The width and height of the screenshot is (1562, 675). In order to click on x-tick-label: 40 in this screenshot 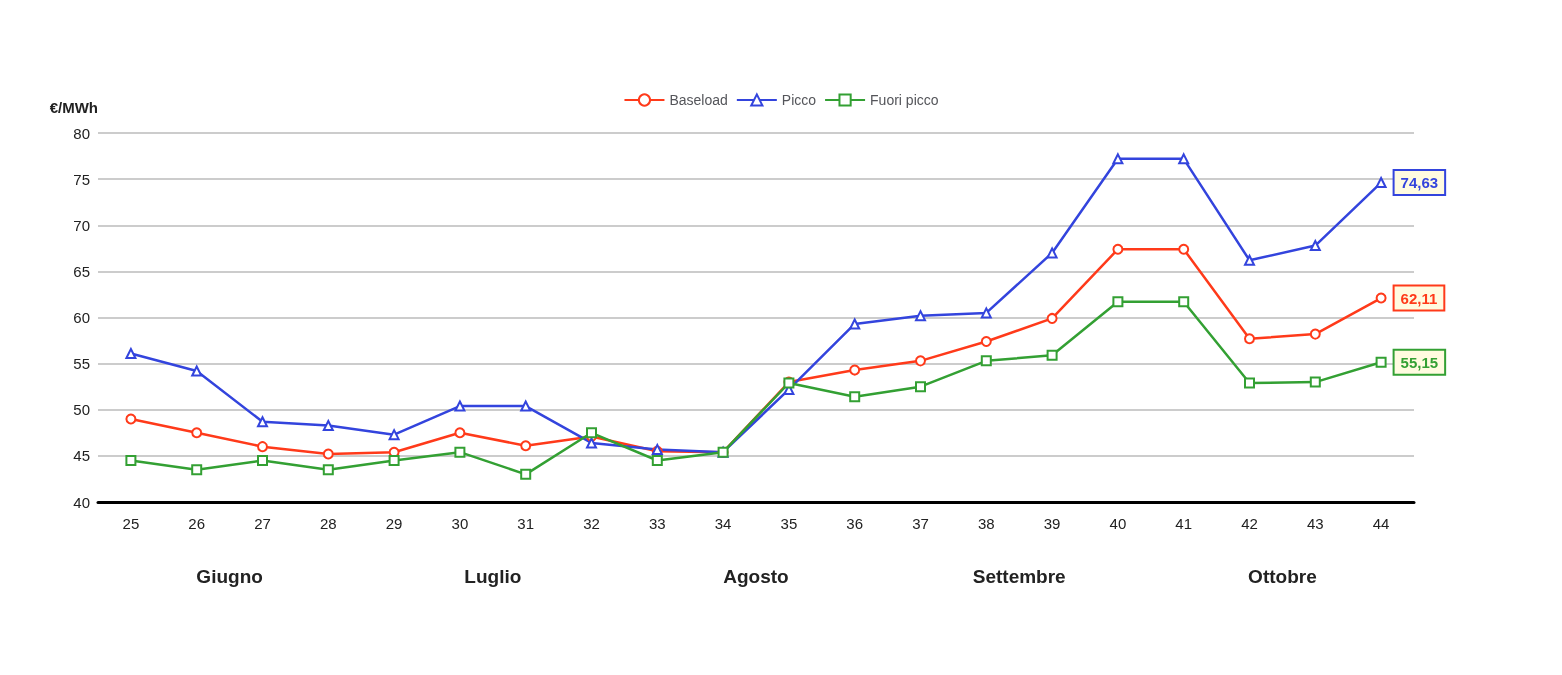, I will do `click(1118, 523)`.